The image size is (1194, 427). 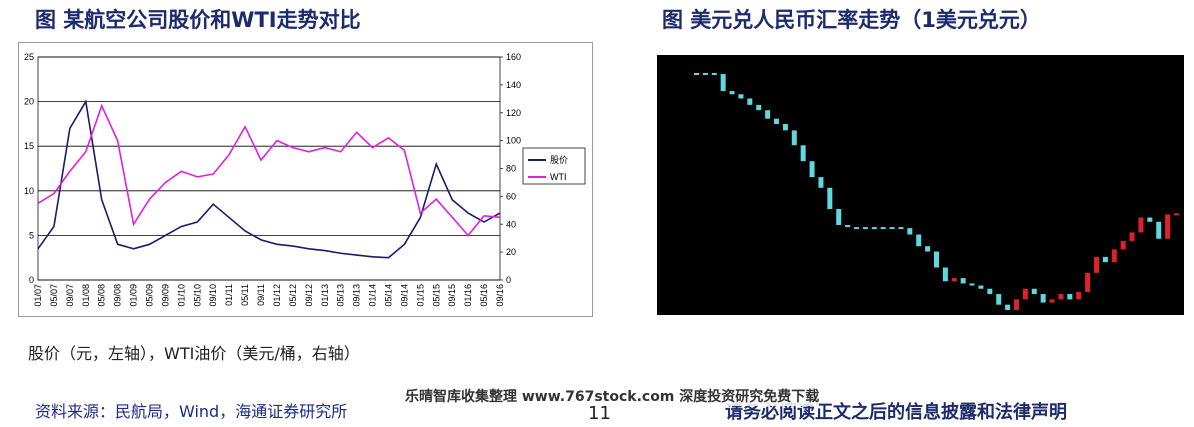 I want to click on legend-box, so click(x=554, y=166).